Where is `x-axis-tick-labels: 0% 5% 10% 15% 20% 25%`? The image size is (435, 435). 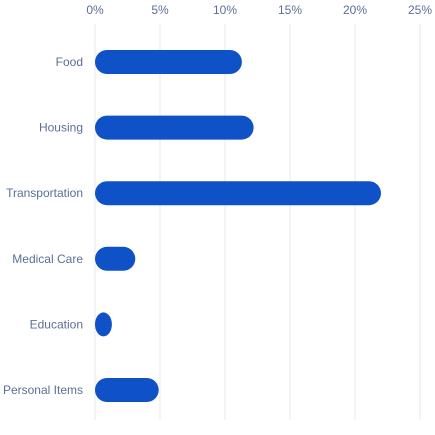
x-axis-tick-labels: 0% 5% 10% 15% 20% 25% is located at coordinates (259, 10).